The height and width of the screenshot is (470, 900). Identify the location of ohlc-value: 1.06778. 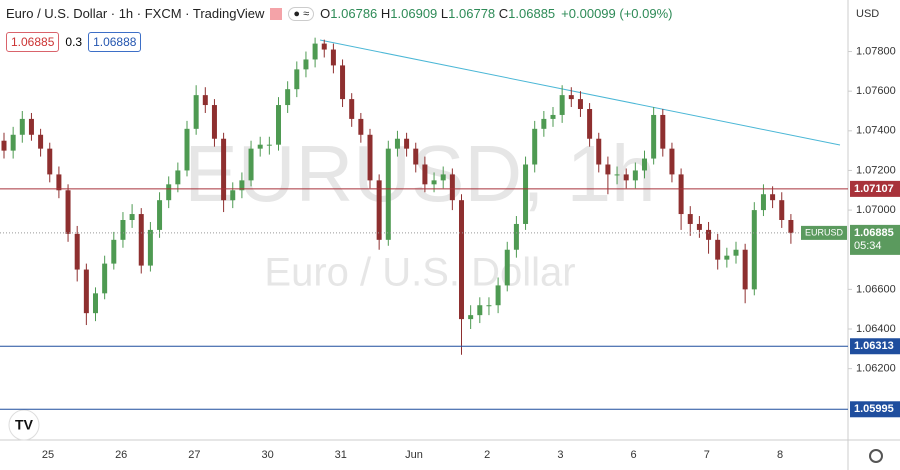
(472, 13).